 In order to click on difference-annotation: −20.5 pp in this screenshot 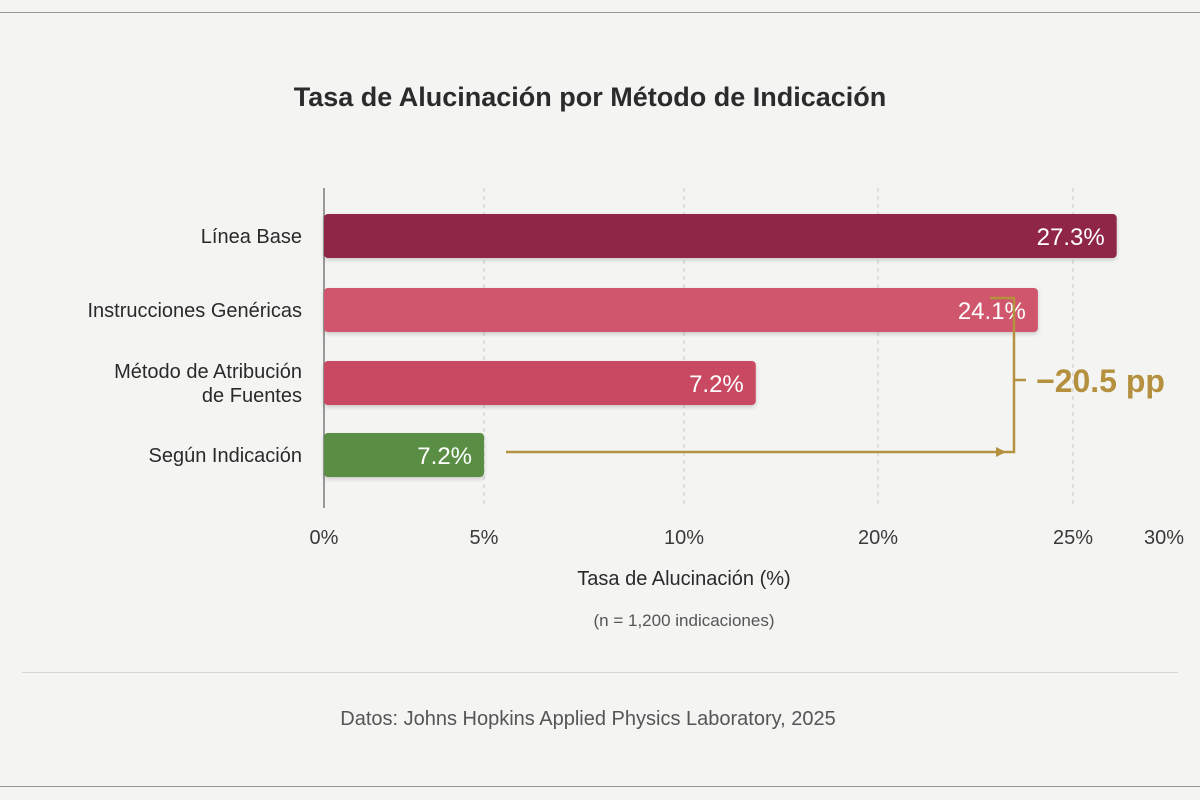, I will do `click(835, 376)`.